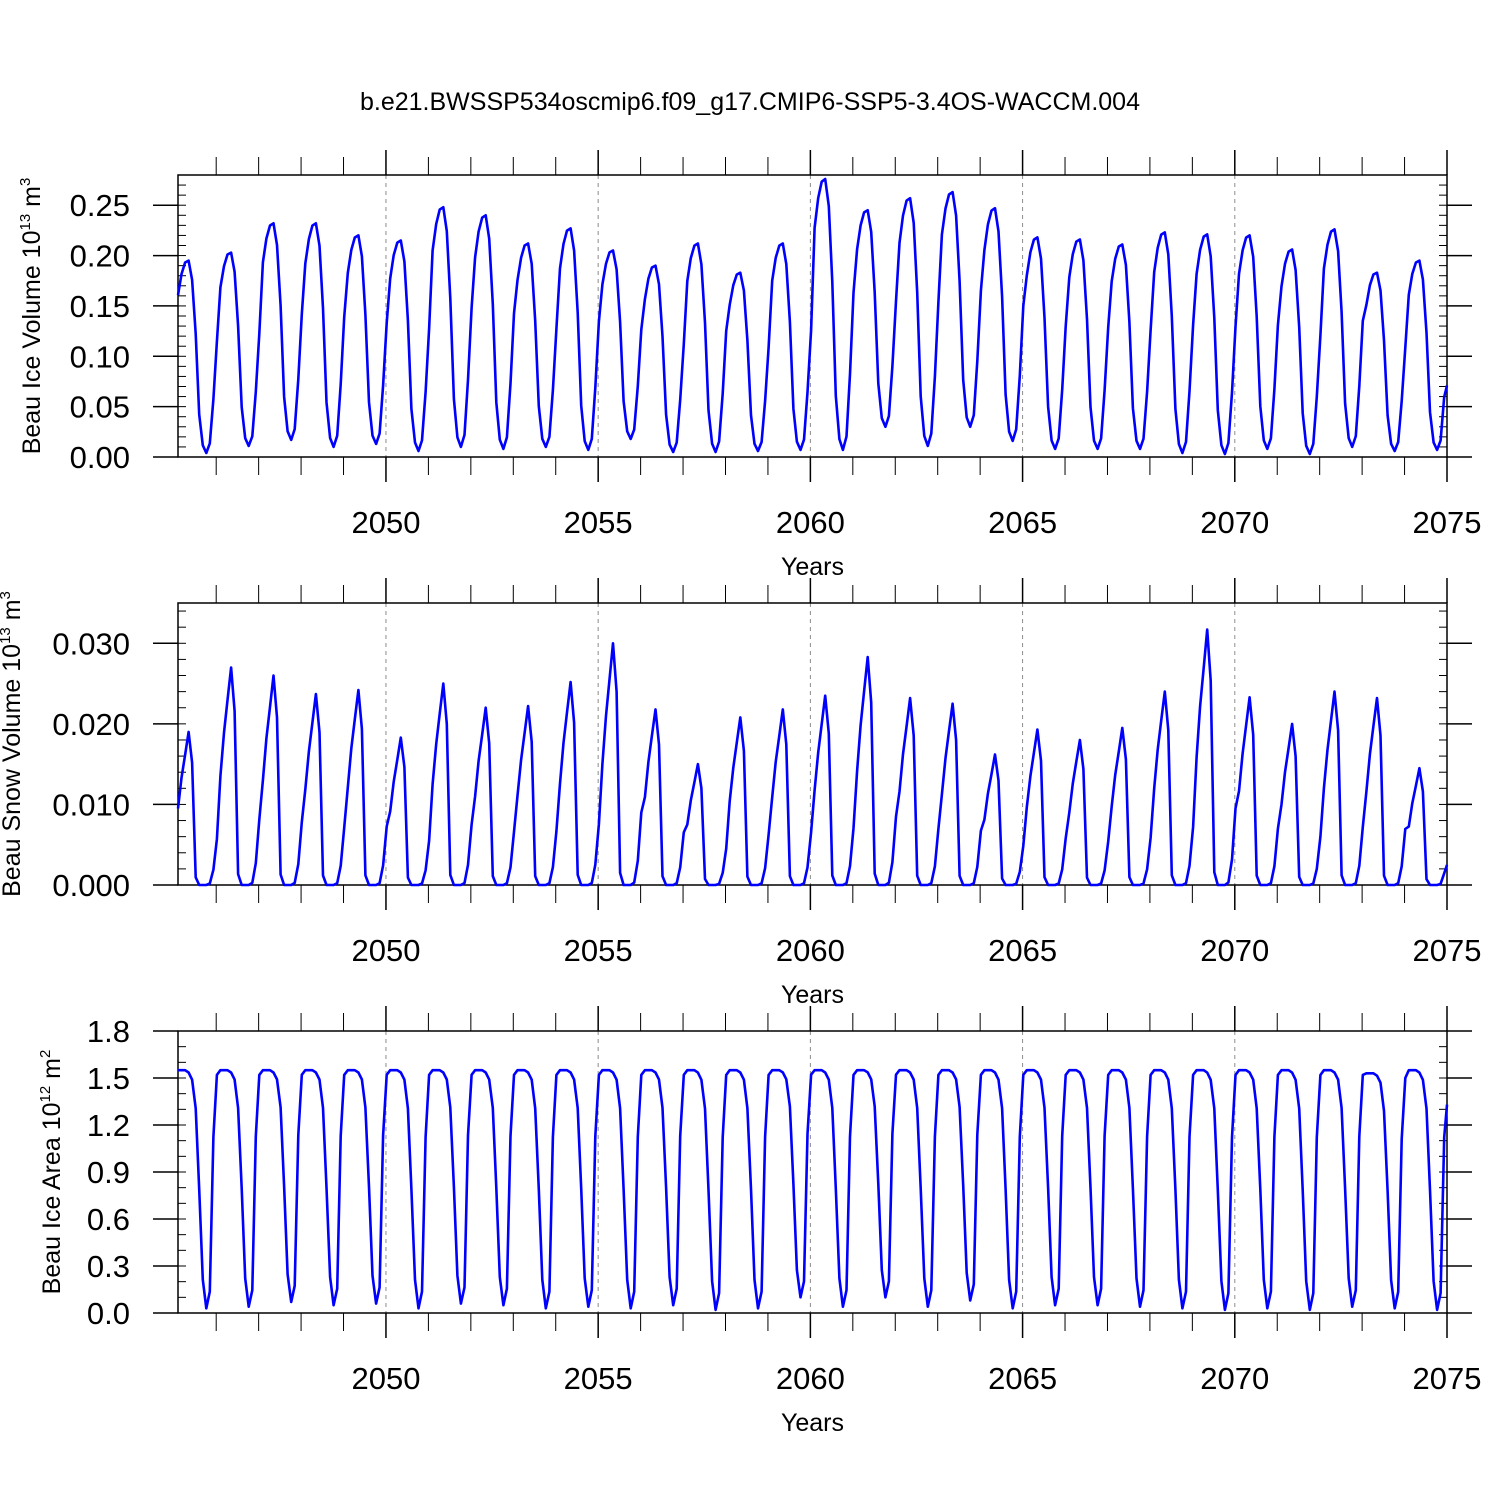 This screenshot has height=1500, width=1500. What do you see at coordinates (100, 407) in the screenshot?
I see `y-tick-label: 0.05` at bounding box center [100, 407].